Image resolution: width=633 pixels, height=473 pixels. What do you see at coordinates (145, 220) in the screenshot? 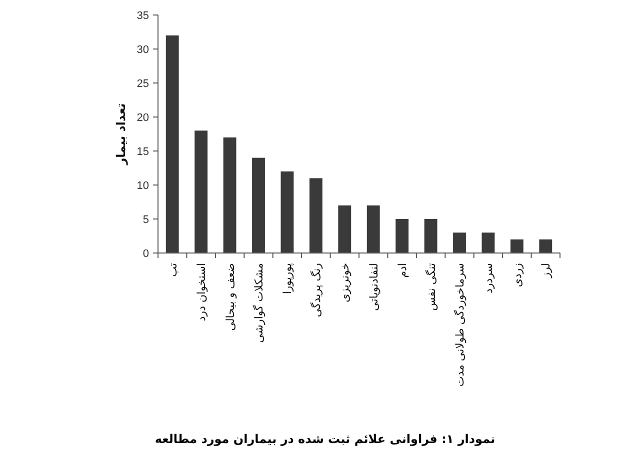
I see `y-tick-label: 5` at bounding box center [145, 220].